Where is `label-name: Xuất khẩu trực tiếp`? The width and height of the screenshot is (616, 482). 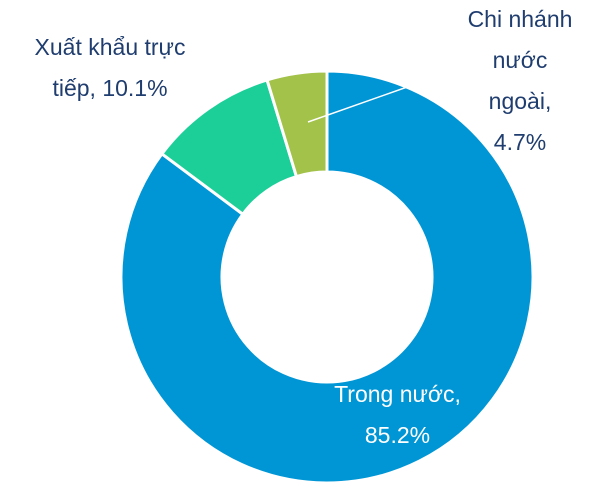
label-name: Xuất khẩu trực tiếp is located at coordinates (110, 67).